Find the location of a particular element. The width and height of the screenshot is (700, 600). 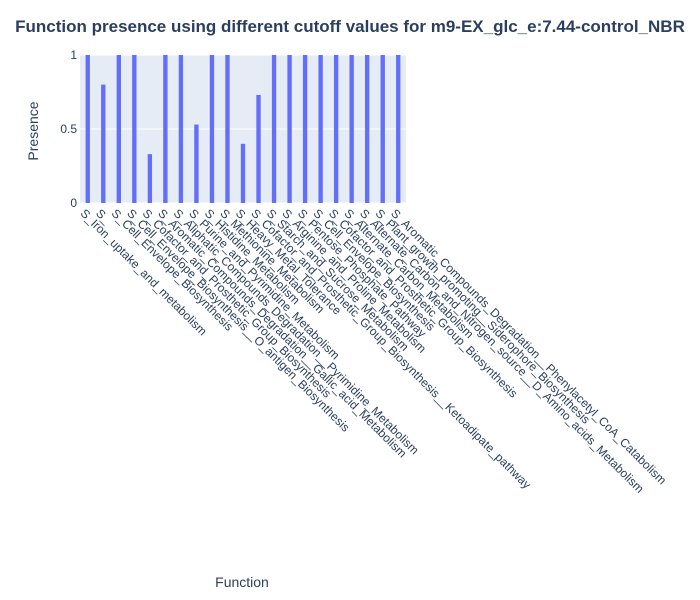

x-axis-label: Function is located at coordinates (242, 582).